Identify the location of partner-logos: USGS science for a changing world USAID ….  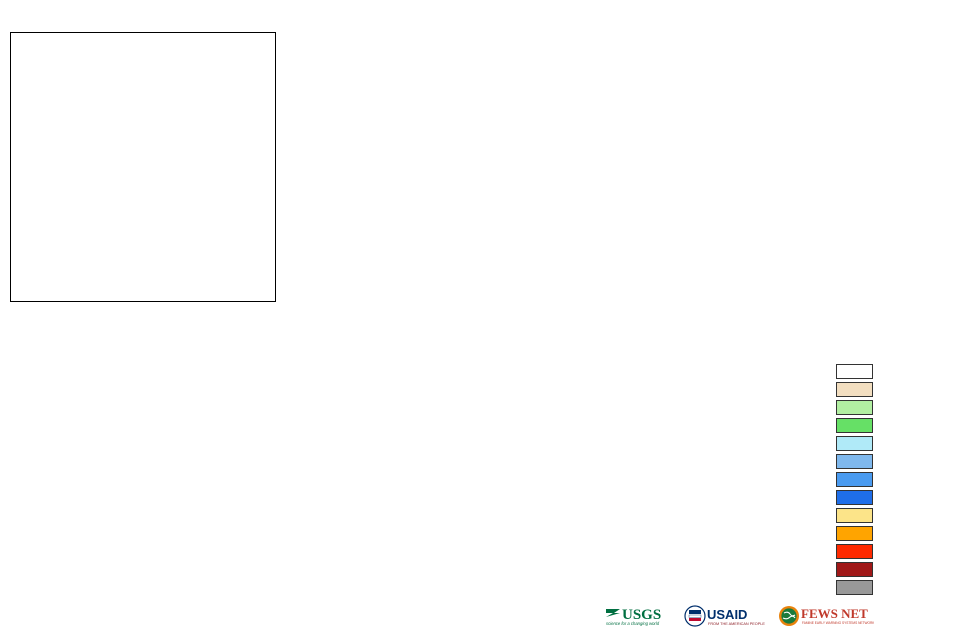
(739, 616).